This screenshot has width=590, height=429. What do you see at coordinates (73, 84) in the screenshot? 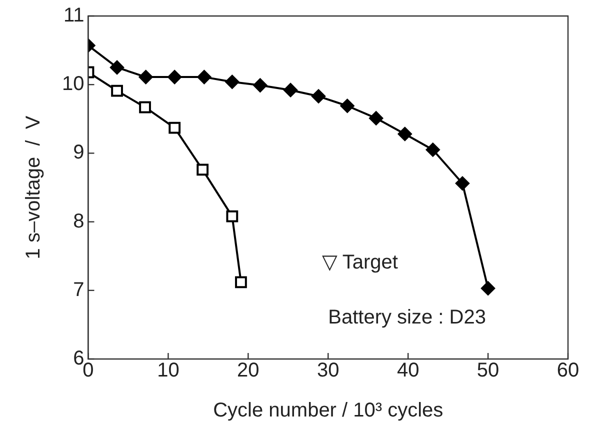
I see `y-tick-label: 10` at bounding box center [73, 84].